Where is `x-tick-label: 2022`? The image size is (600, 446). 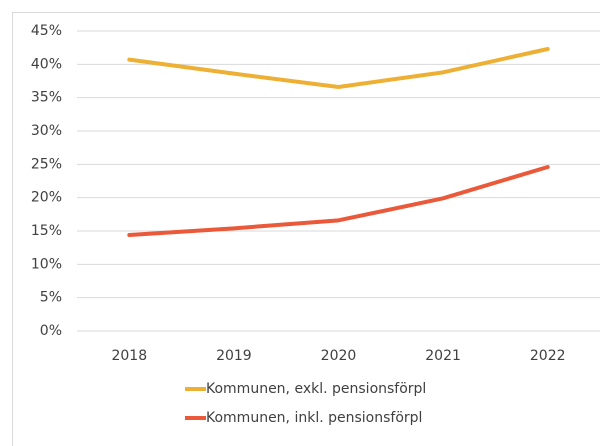
x-tick-label: 2022 is located at coordinates (548, 356).